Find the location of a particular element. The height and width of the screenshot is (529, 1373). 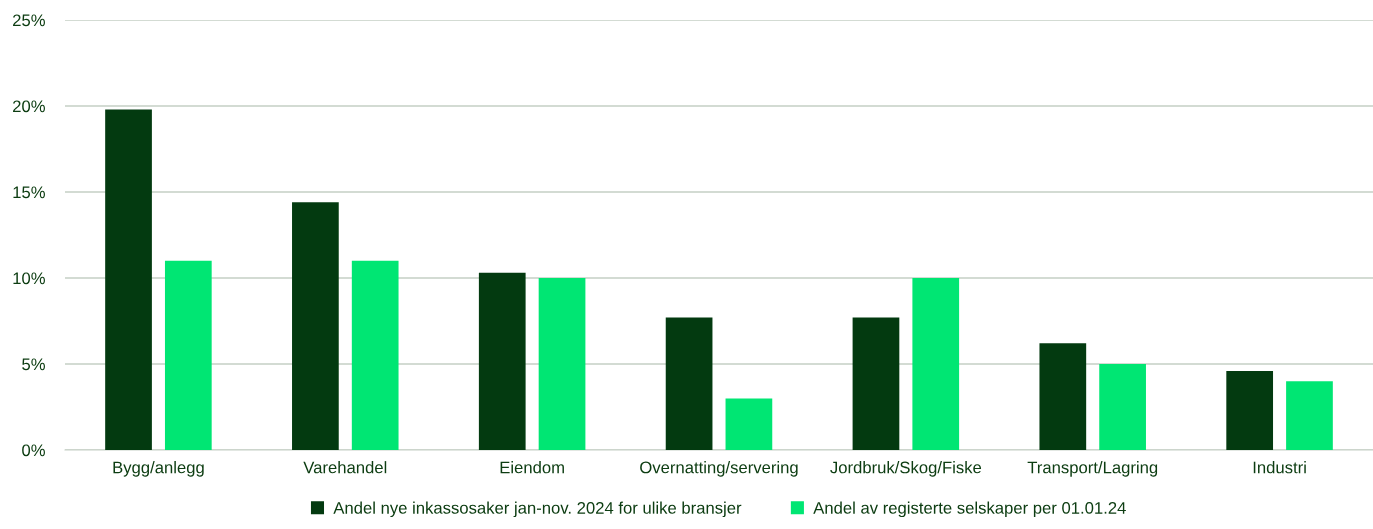

x-tick-label: Varehandel is located at coordinates (345, 467).